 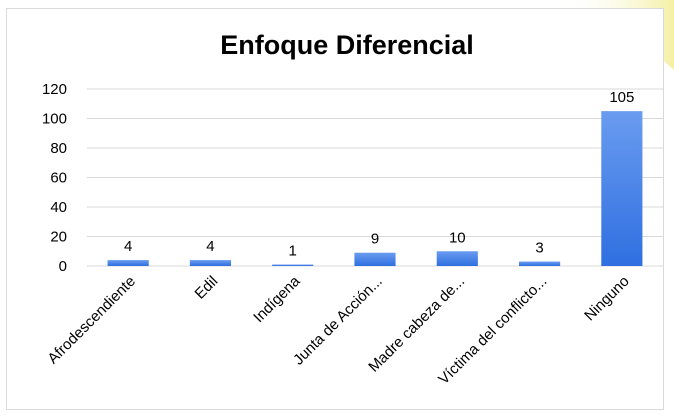 What do you see at coordinates (58, 207) in the screenshot?
I see `y-tick-label: 40` at bounding box center [58, 207].